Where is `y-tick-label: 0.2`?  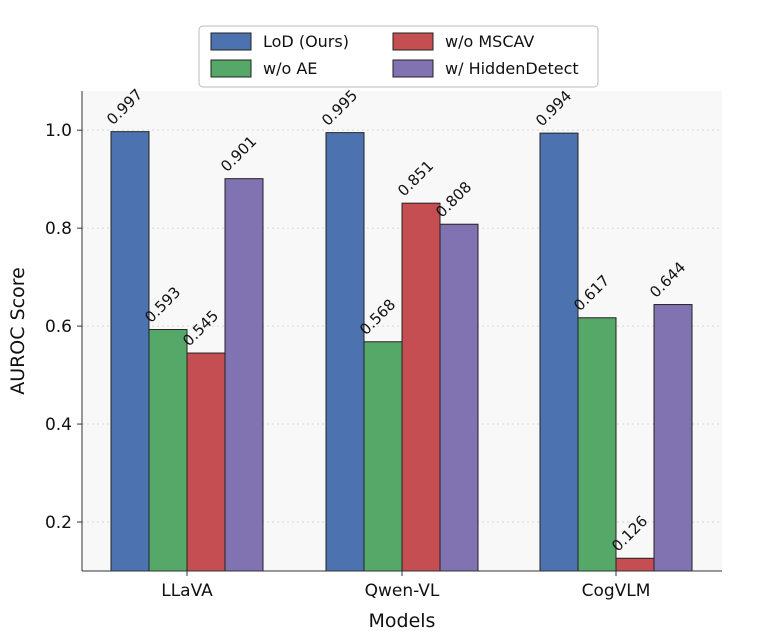 y-tick-label: 0.2 is located at coordinates (58, 523).